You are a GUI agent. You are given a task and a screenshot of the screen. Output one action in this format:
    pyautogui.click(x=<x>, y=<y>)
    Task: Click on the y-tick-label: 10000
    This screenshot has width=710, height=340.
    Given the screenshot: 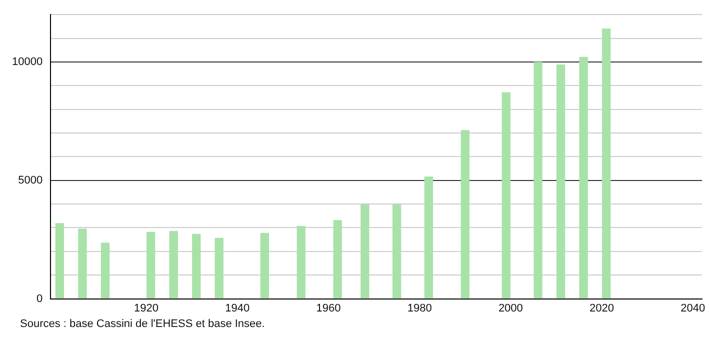 What is the action you would take?
    pyautogui.click(x=27, y=62)
    